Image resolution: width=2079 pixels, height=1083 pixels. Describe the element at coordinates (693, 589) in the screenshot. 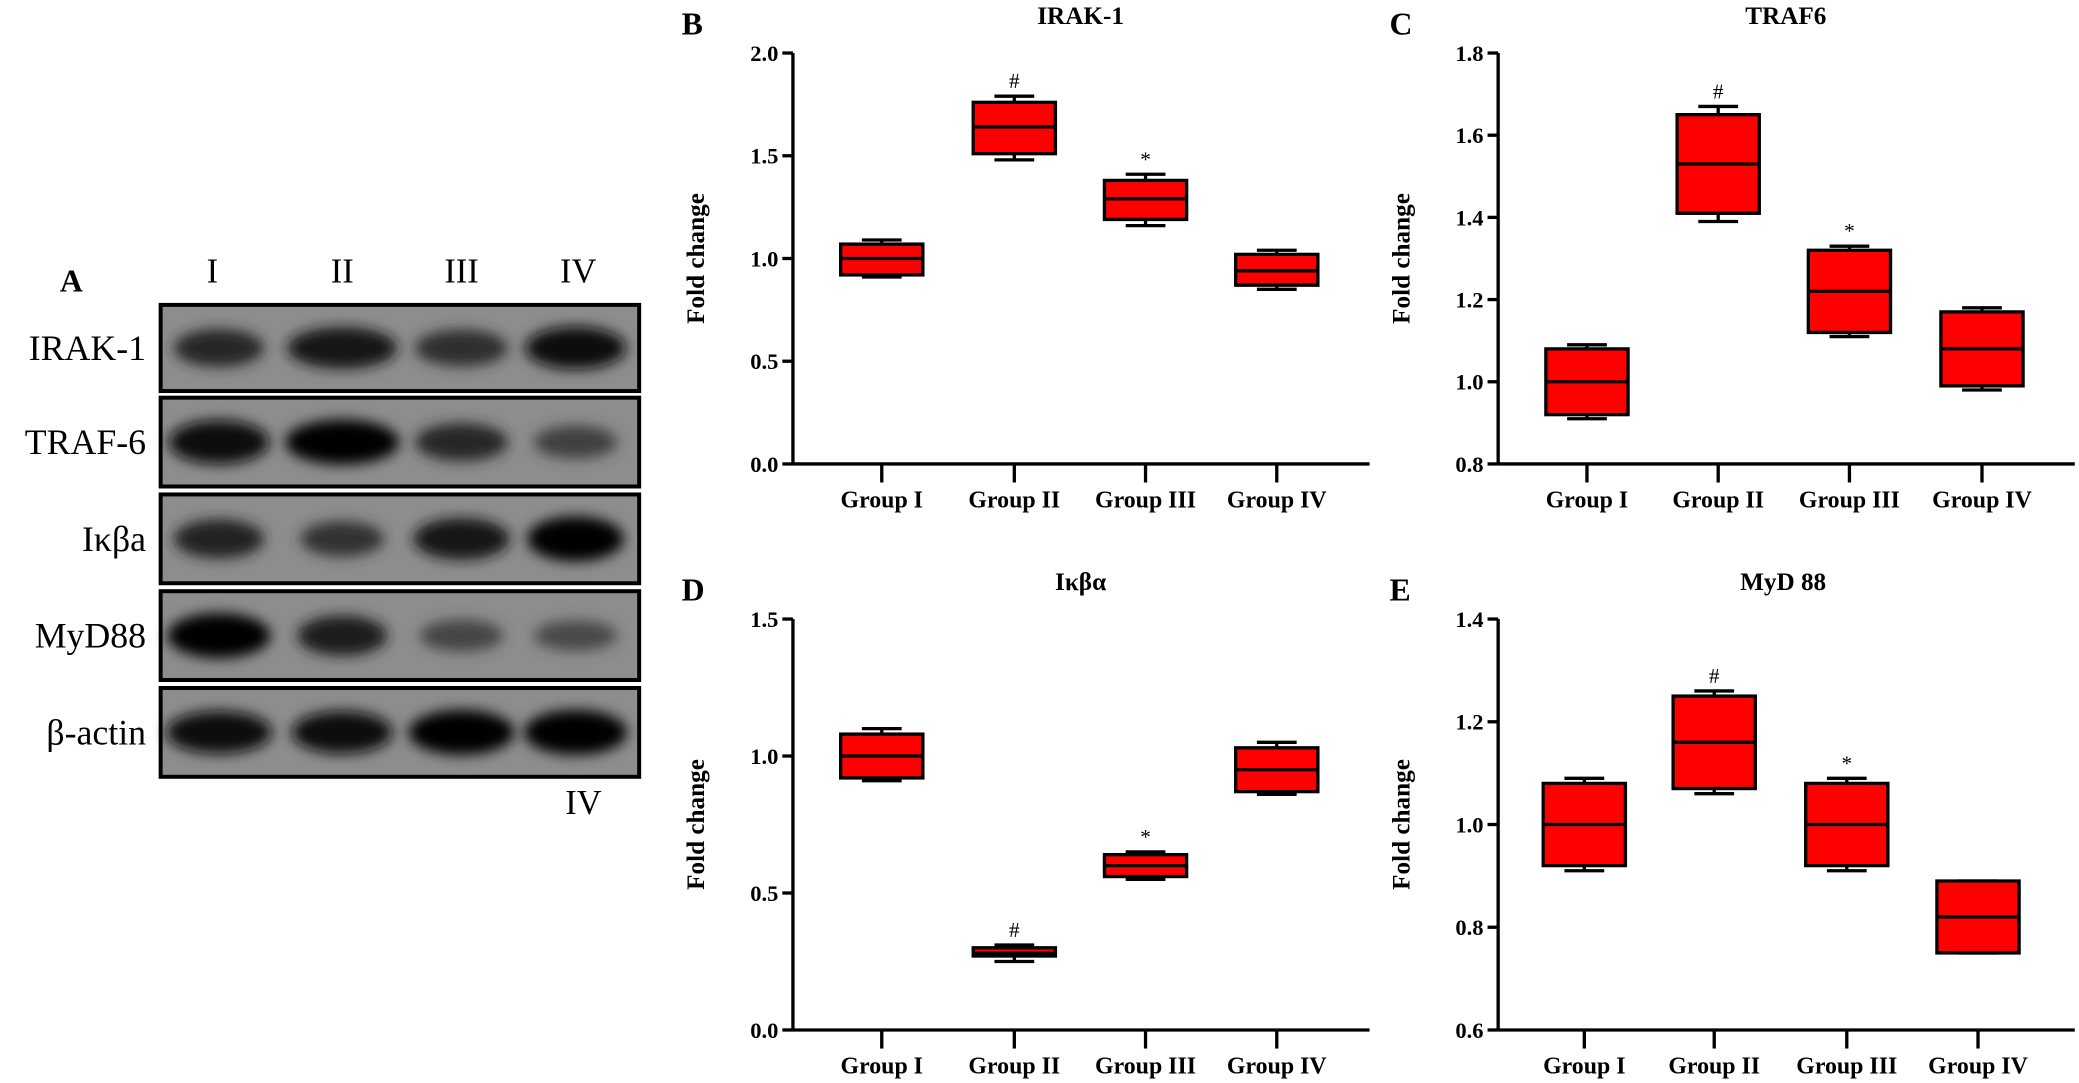

I see `panel-letter: D` at that location.